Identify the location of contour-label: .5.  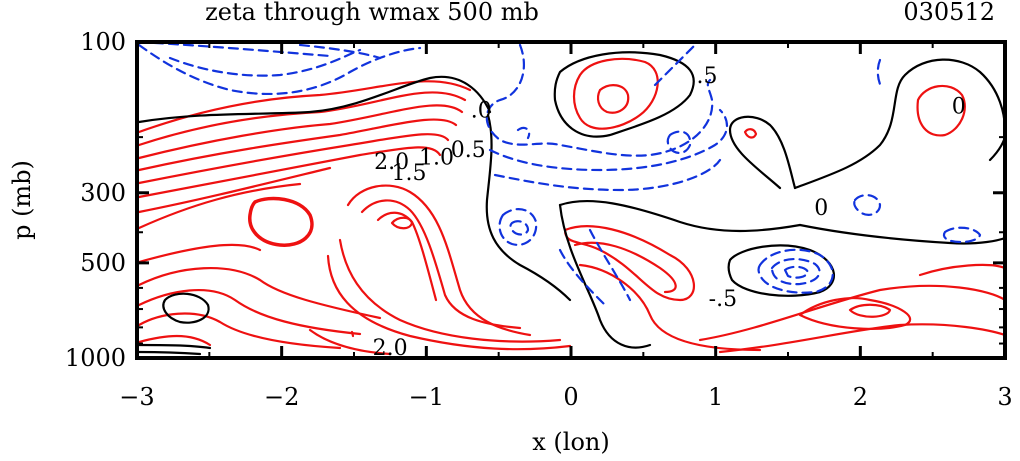
(706, 76).